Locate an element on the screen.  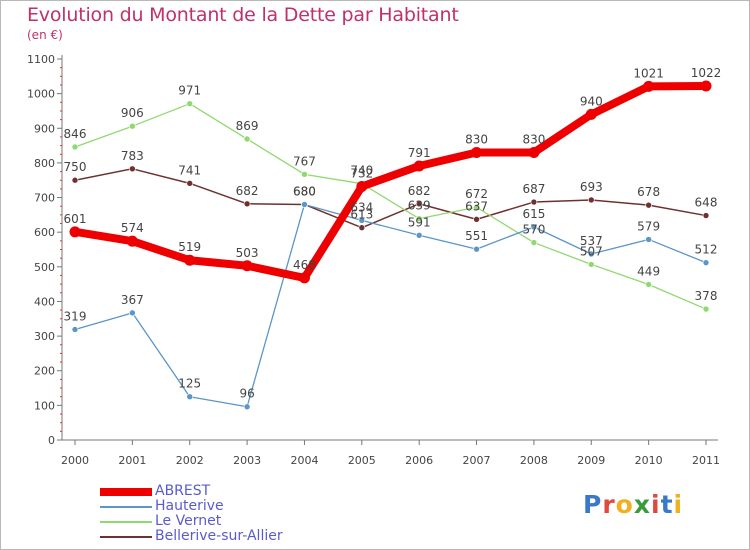
data-label: 750 is located at coordinates (75, 167).